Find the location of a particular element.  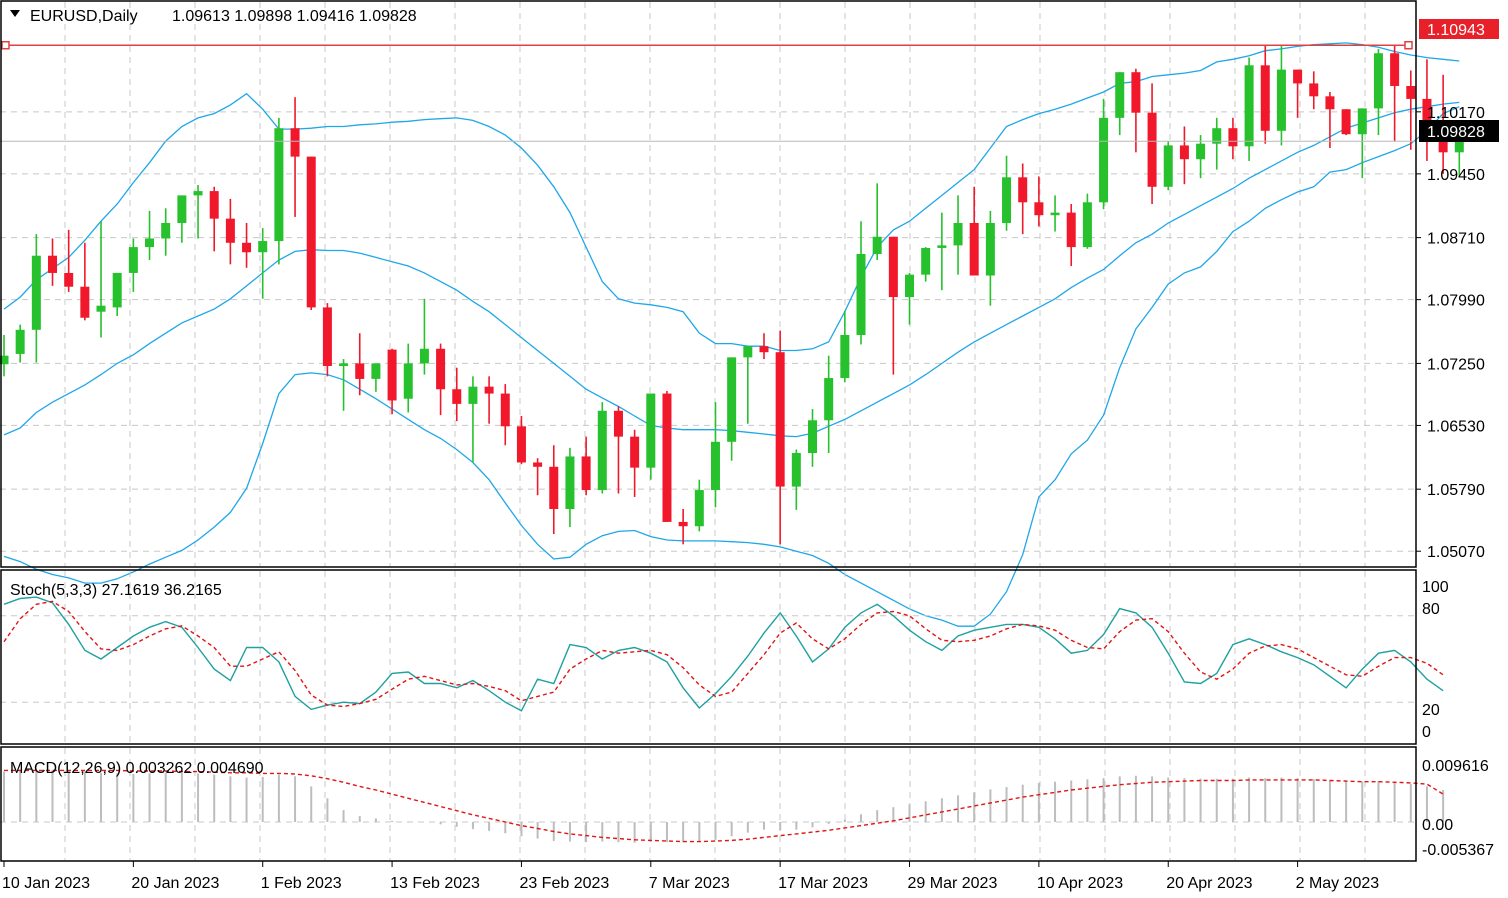

time-tick-label: 23 Feb 2023 is located at coordinates (564, 883).